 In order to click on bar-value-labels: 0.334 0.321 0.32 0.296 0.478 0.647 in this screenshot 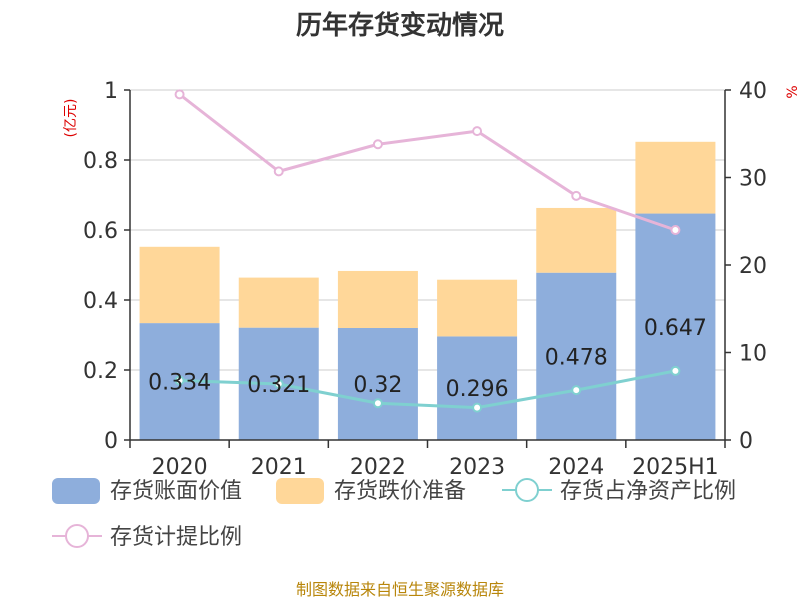, I will do `click(427, 359)`.